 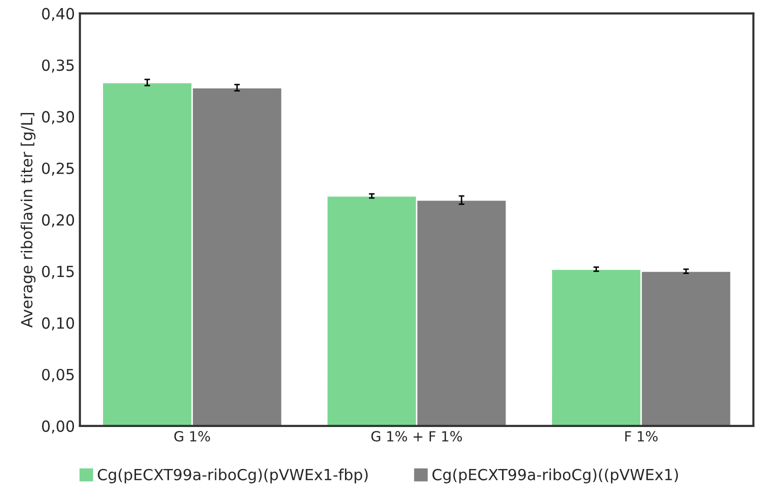 What do you see at coordinates (58, 323) in the screenshot?
I see `y-tick-label: 0,10` at bounding box center [58, 323].